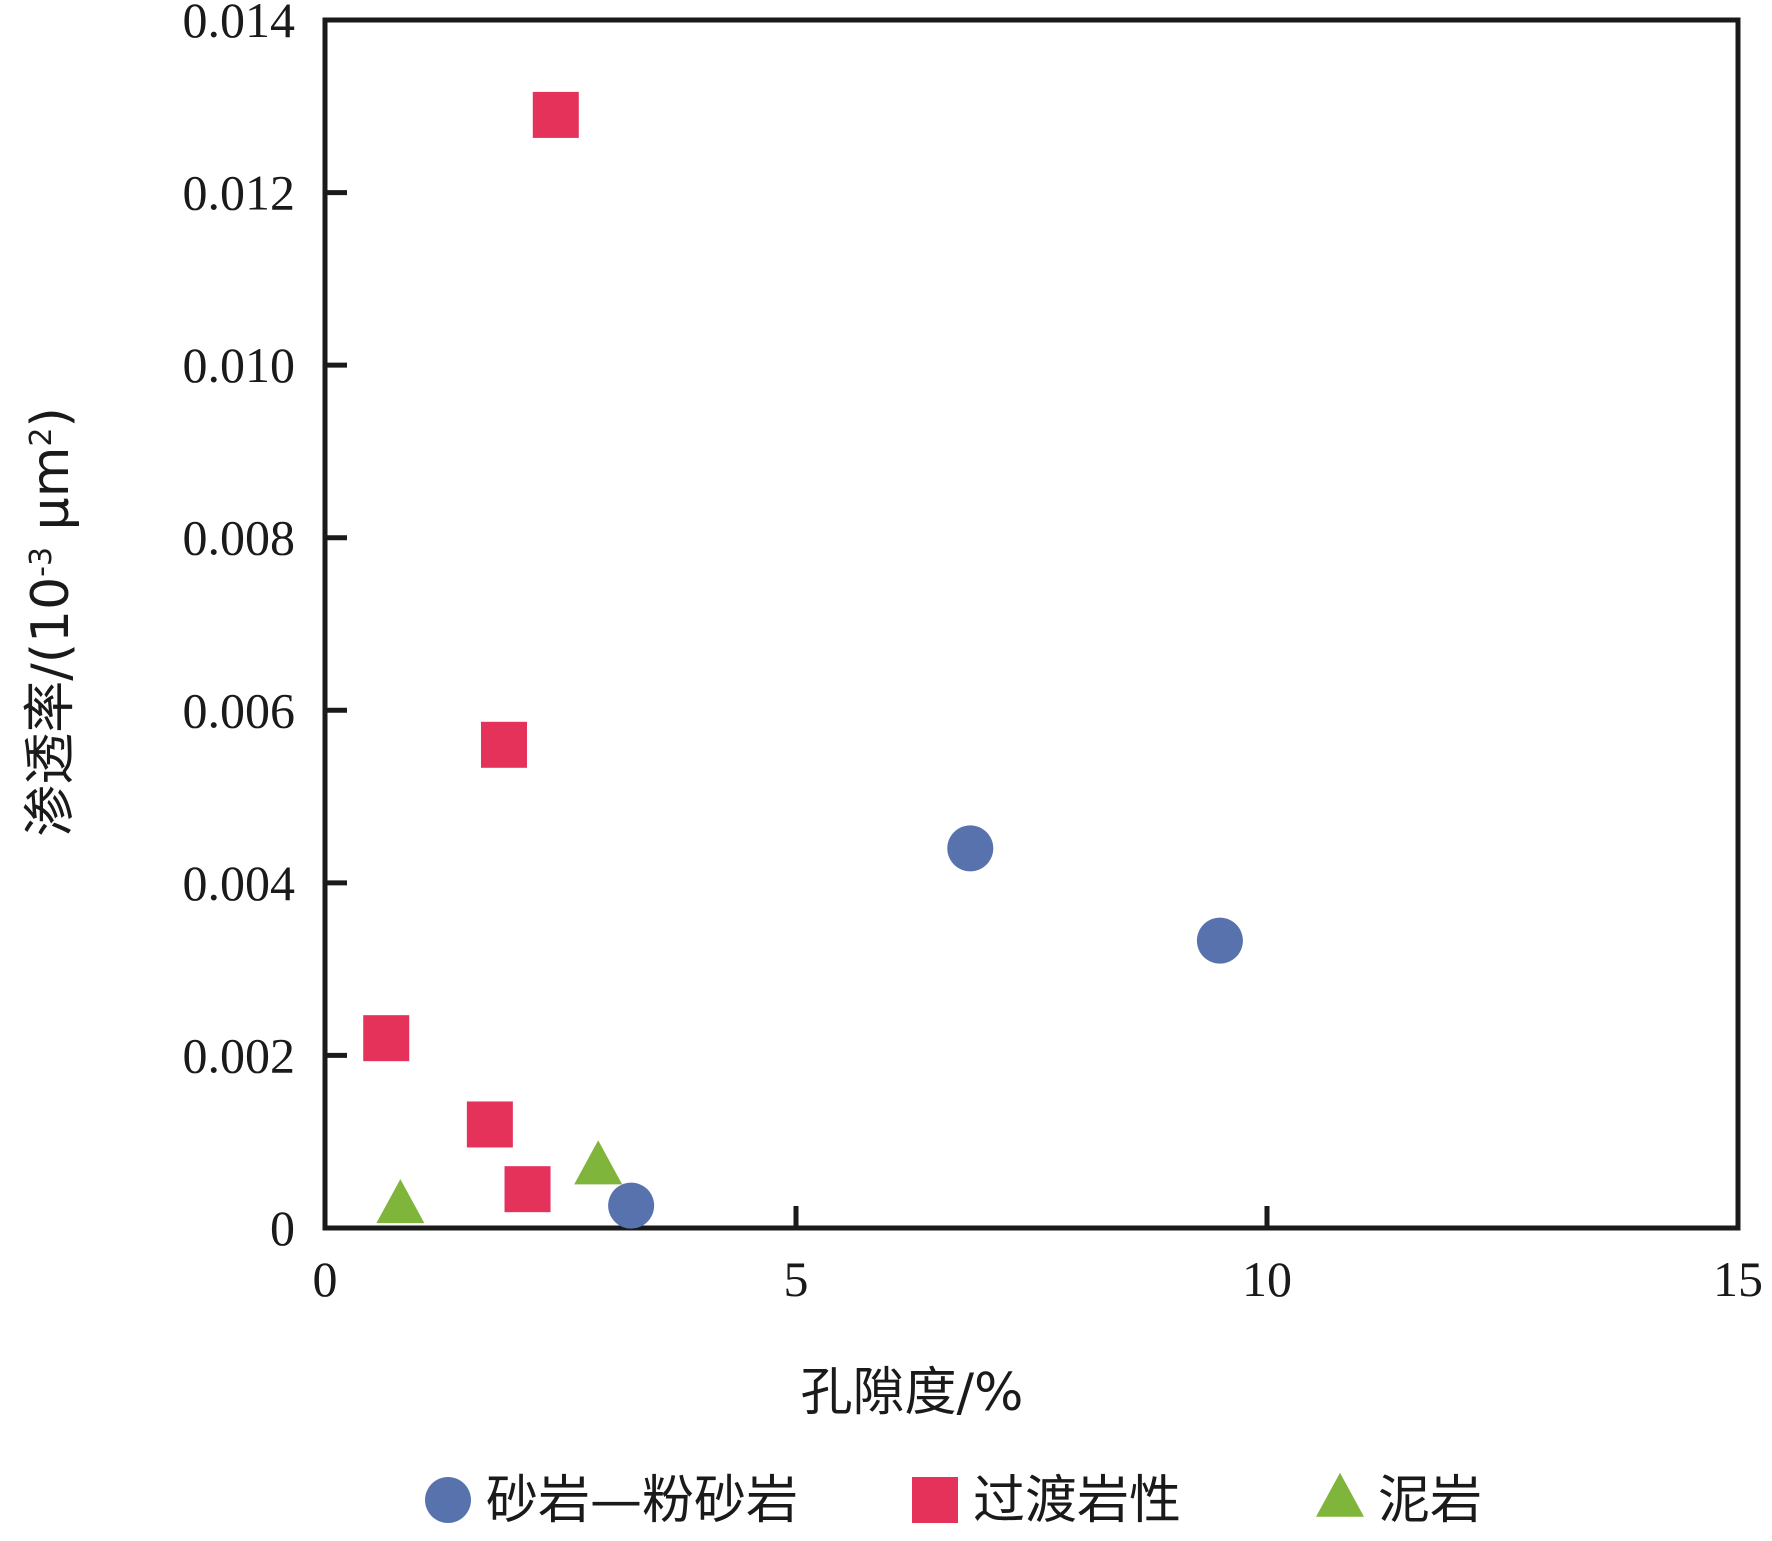 This screenshot has height=1541, width=1772. I want to click on legend-marker-triangle, so click(1340, 1494).